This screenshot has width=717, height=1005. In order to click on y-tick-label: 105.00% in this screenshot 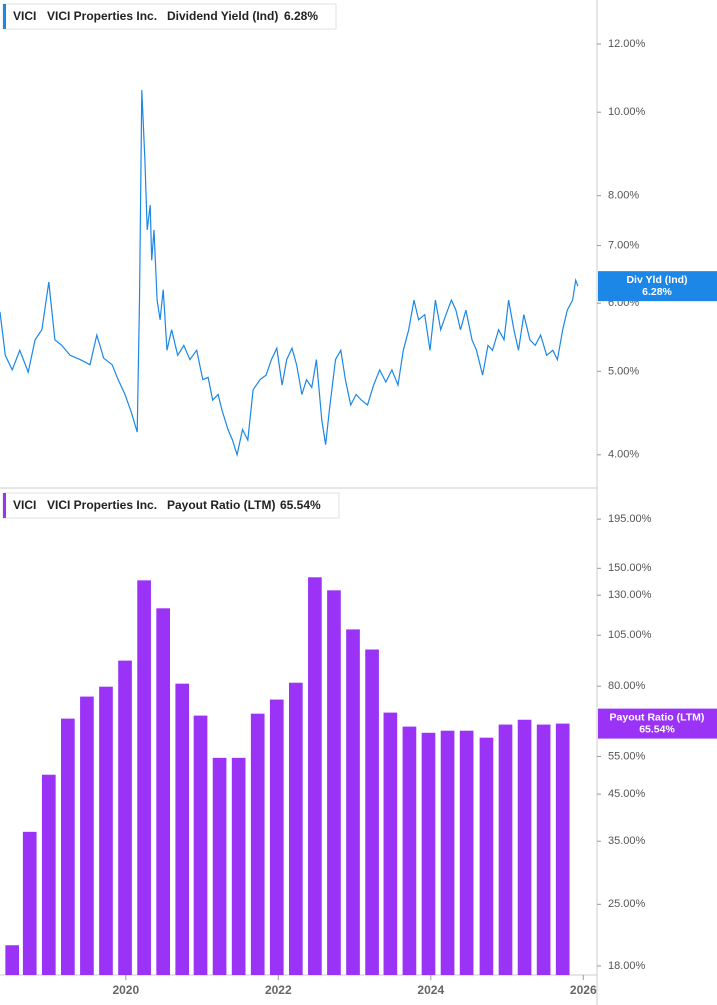, I will do `click(630, 635)`.